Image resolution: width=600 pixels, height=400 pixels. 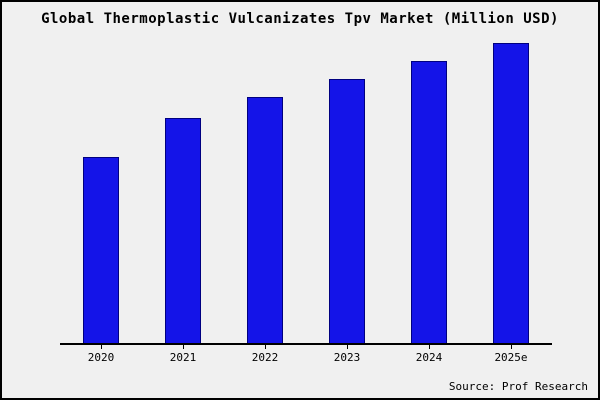 I want to click on bar-2022, so click(x=265, y=220).